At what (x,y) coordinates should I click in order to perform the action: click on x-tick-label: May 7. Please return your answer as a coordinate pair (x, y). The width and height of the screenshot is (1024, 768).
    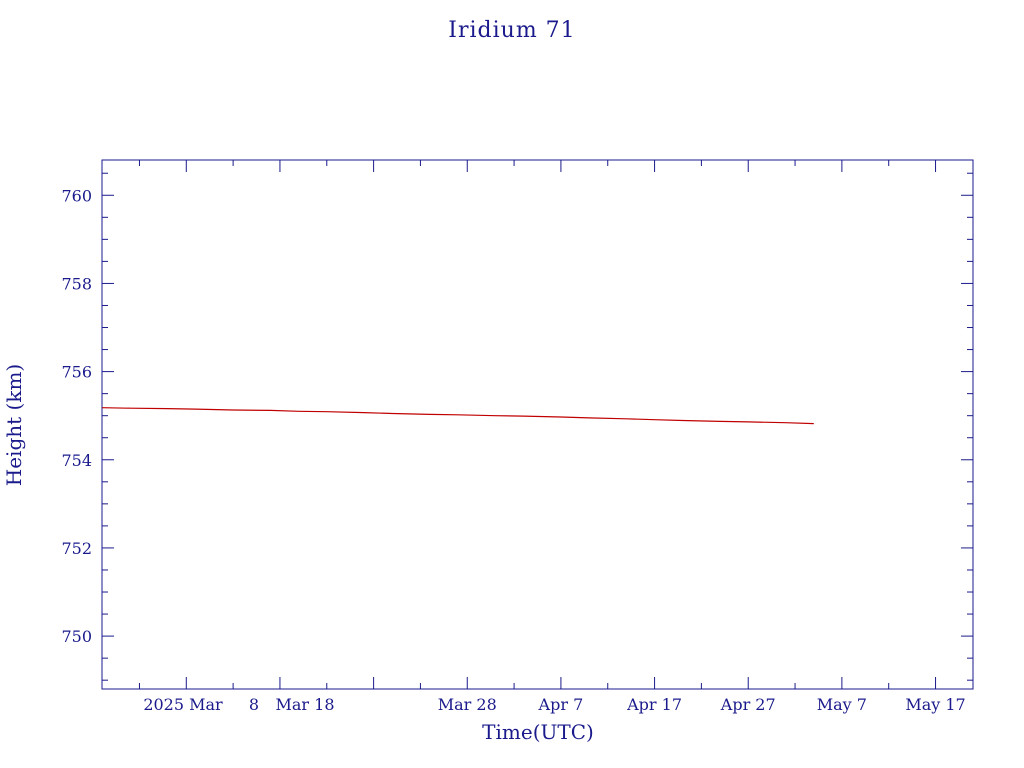
    Looking at the image, I should click on (842, 704).